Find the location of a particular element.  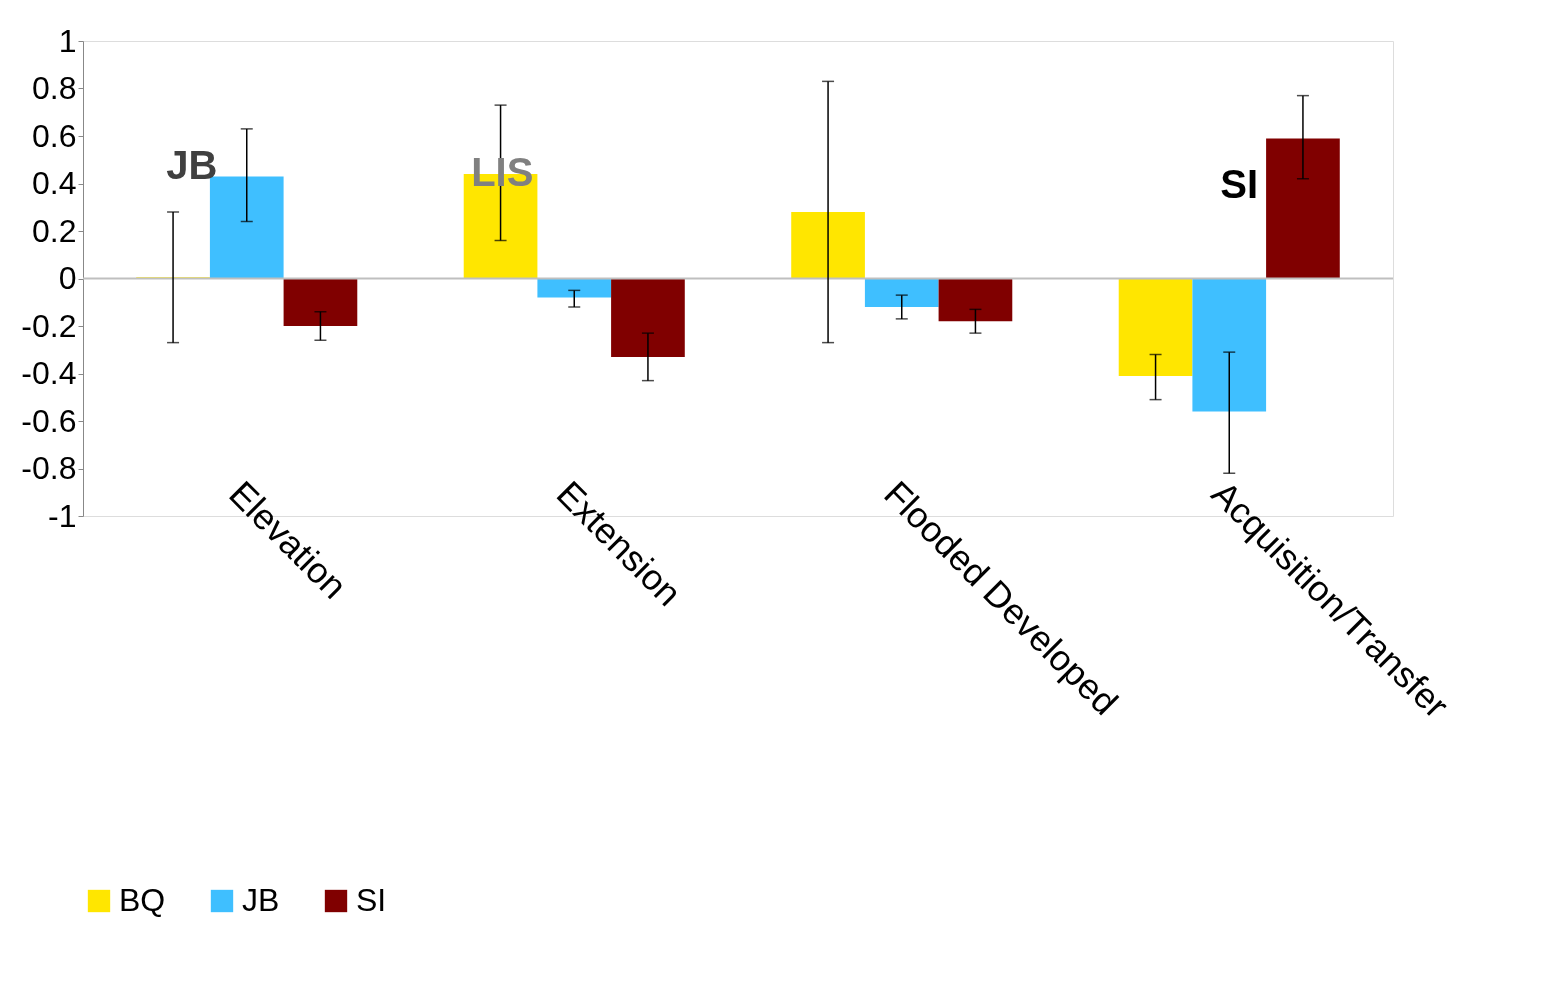

y-tick-label: 0 is located at coordinates (67, 278).